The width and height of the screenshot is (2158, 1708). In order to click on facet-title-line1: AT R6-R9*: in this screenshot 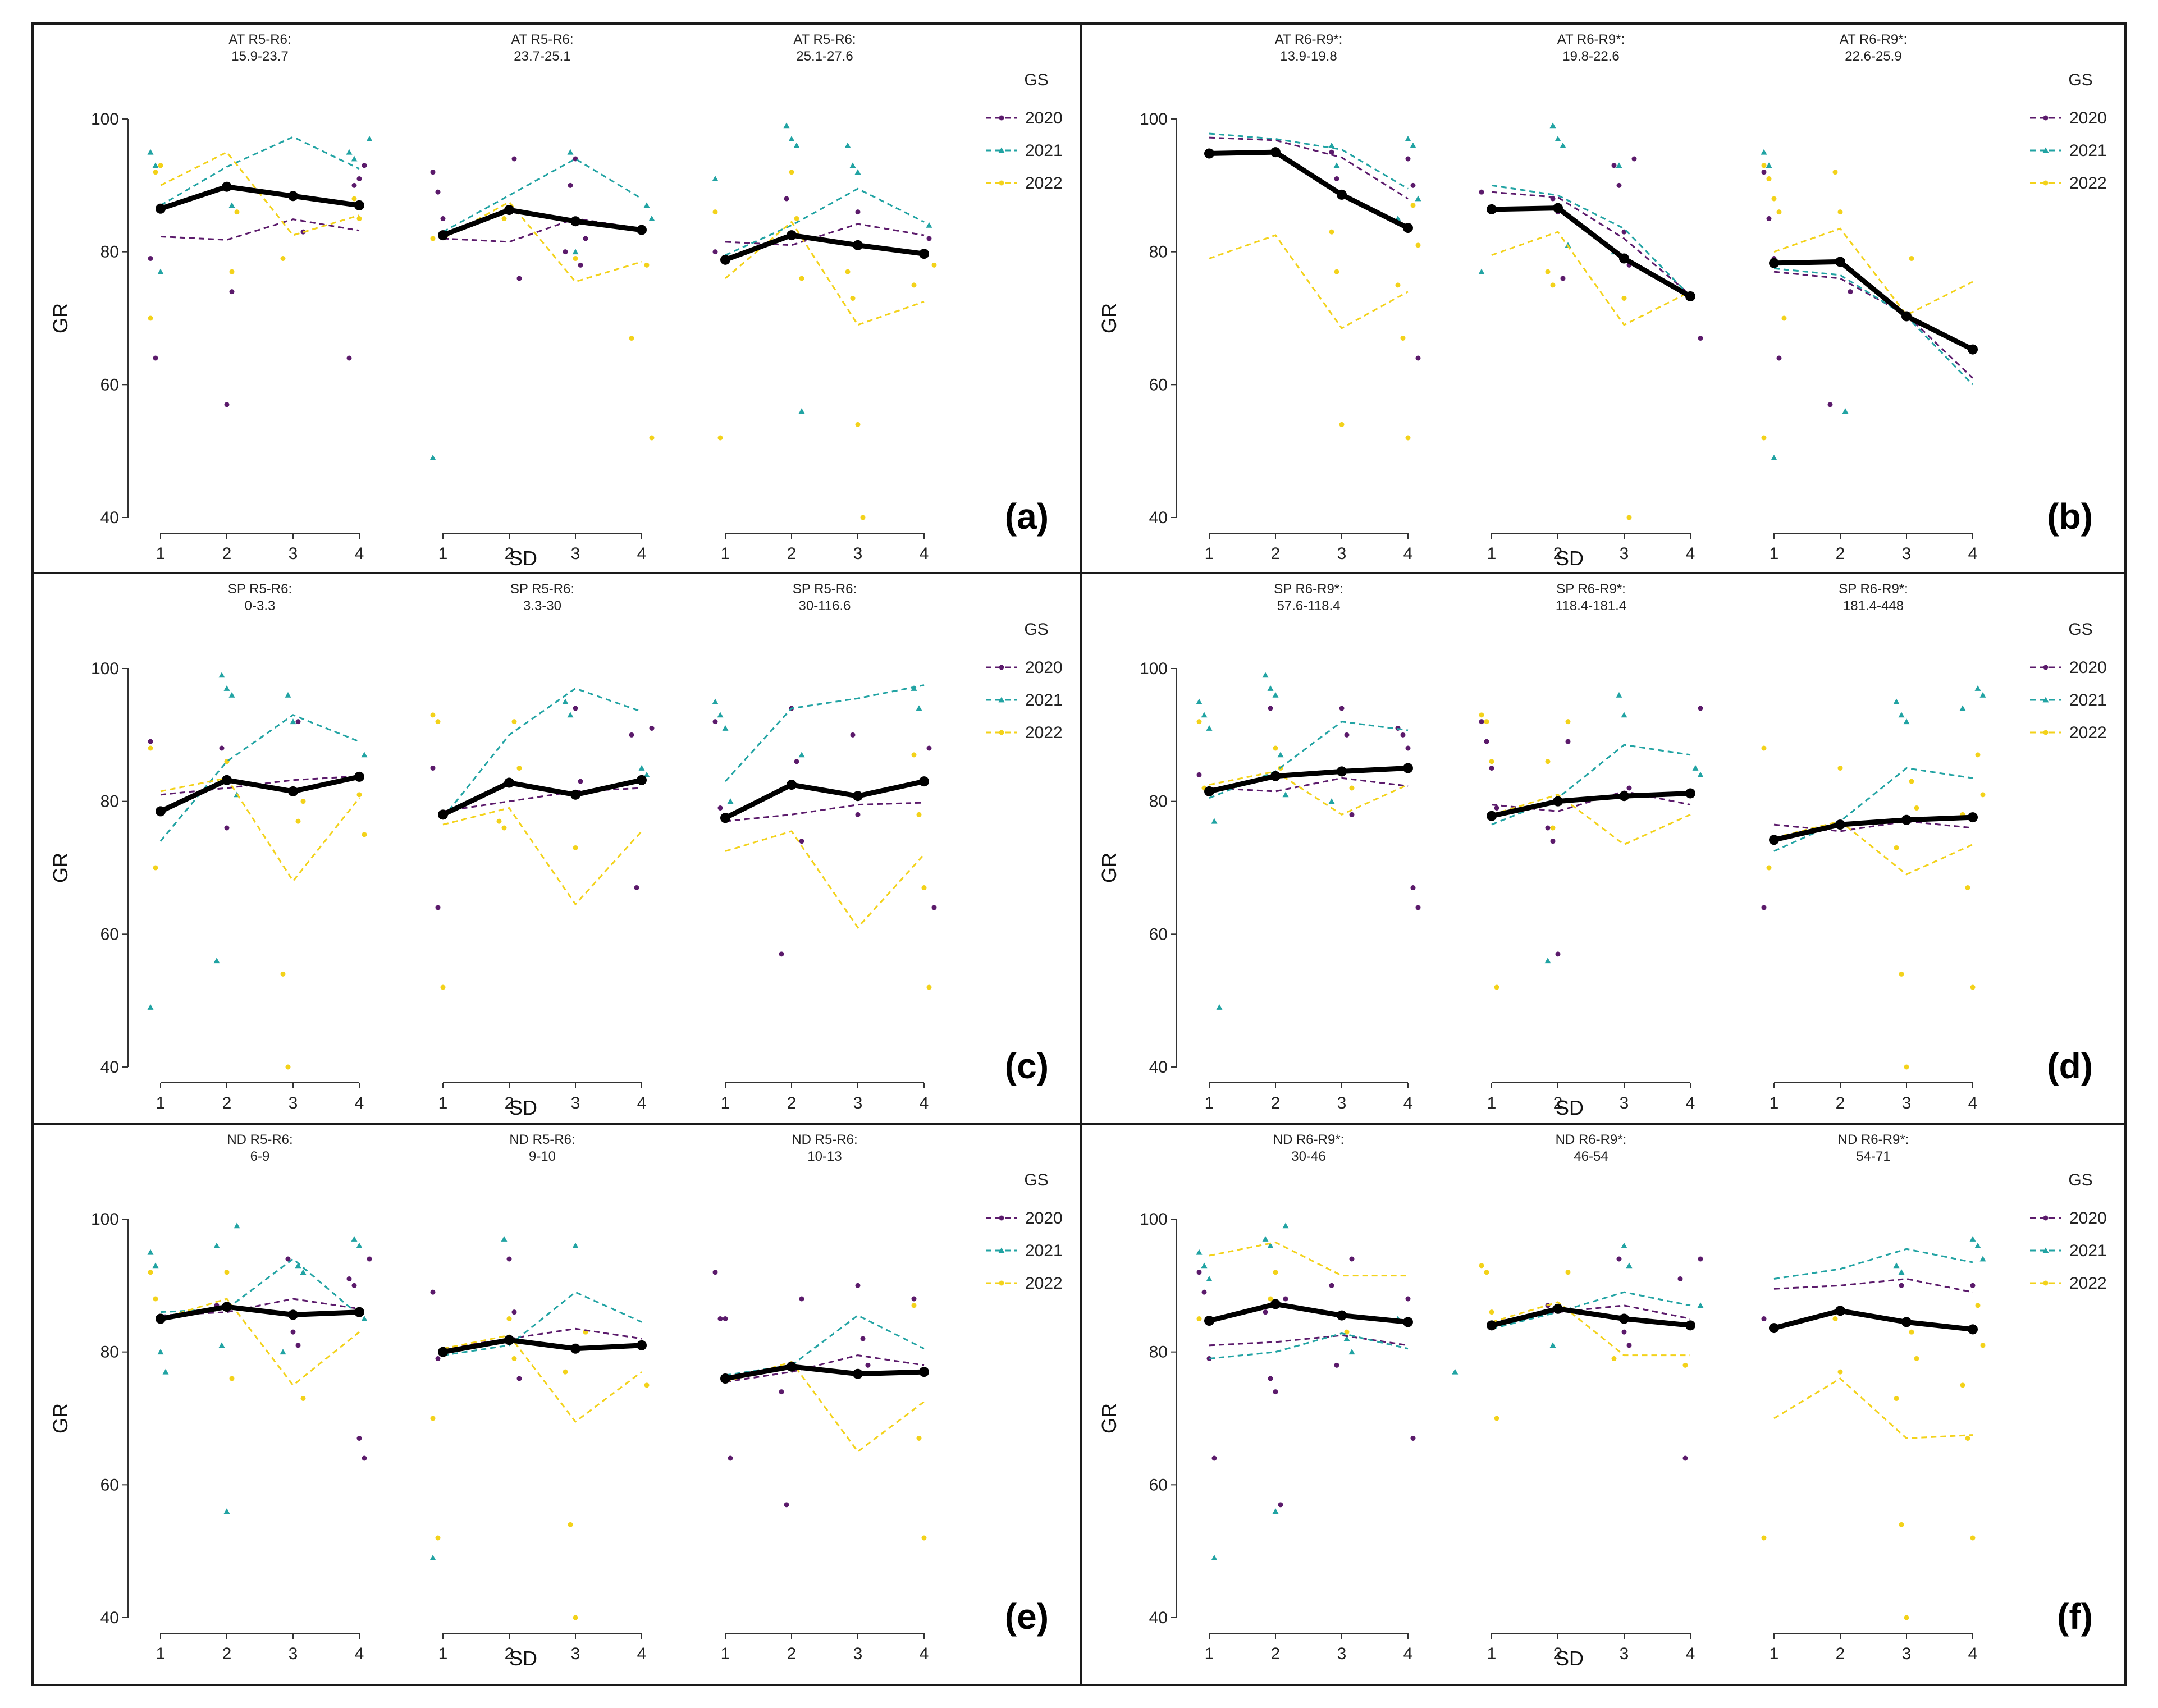, I will do `click(1308, 40)`.